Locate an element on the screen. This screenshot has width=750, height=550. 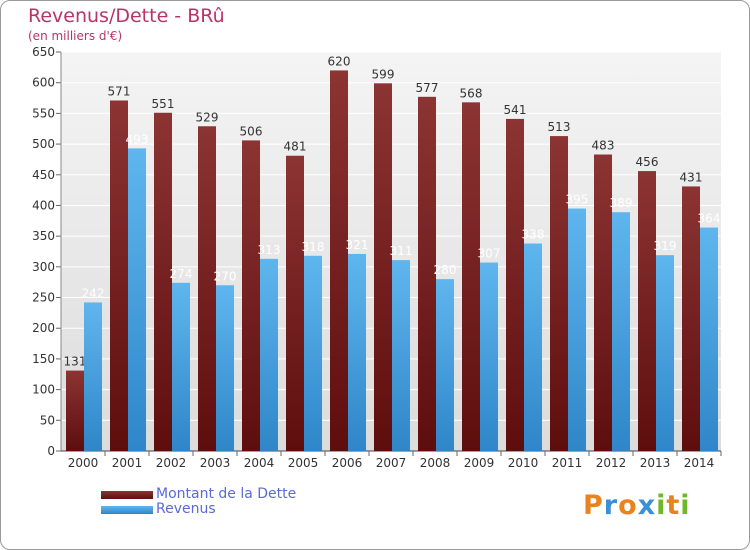
x-tick-label: 2008 is located at coordinates (435, 463).